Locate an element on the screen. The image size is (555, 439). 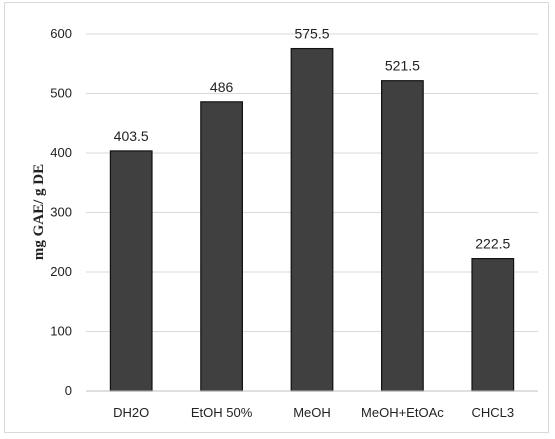
data-label: 521.5 is located at coordinates (402, 66).